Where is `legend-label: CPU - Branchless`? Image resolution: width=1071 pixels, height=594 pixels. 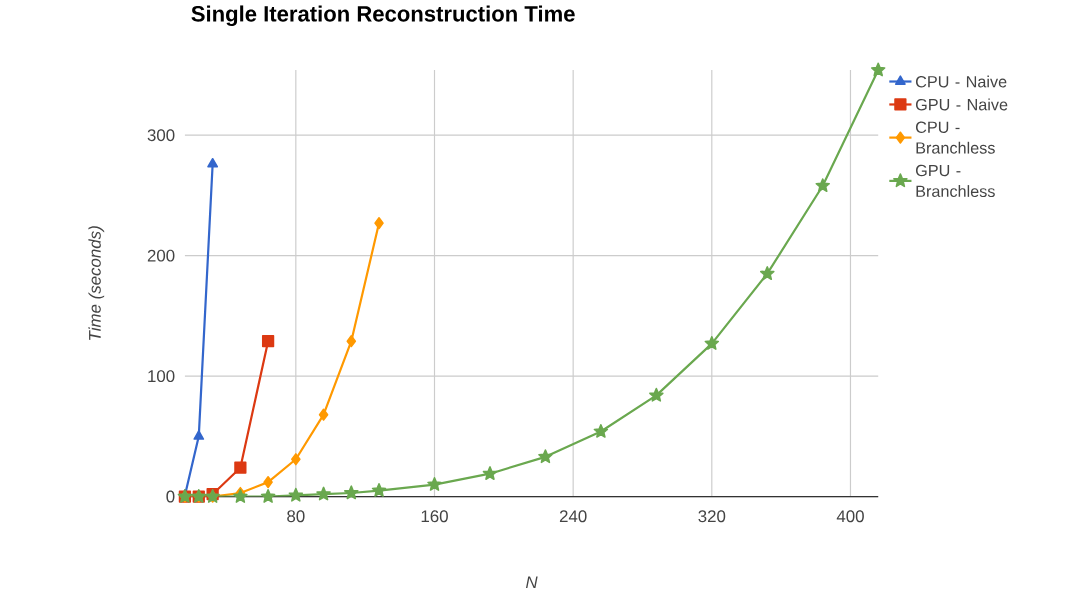
legend-label: CPU - Branchless is located at coordinates (955, 137).